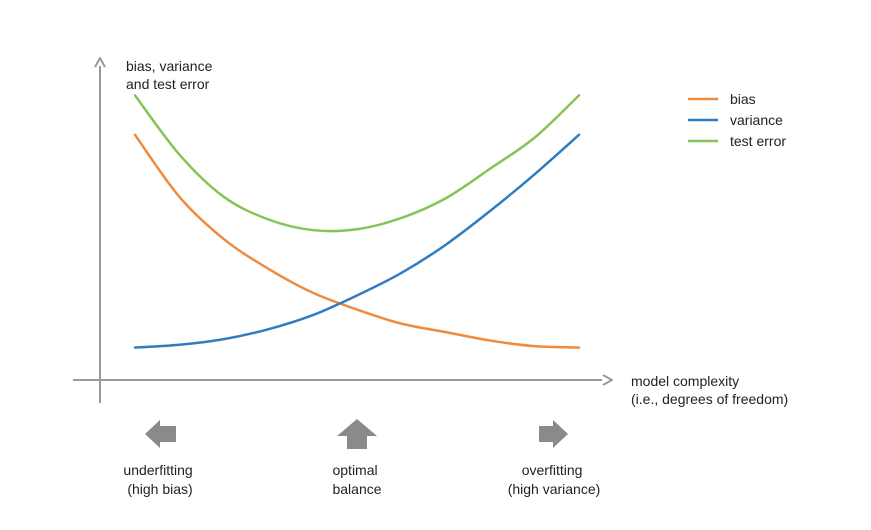 The width and height of the screenshot is (871, 530). I want to click on up-arrow-icon, so click(357, 434).